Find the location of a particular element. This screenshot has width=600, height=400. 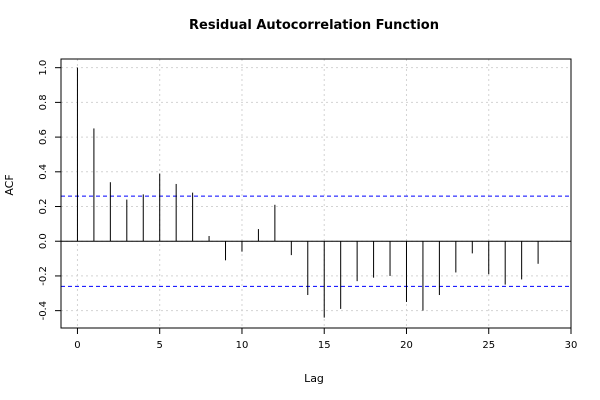

y-axis-label: ACF is located at coordinates (9, 184).